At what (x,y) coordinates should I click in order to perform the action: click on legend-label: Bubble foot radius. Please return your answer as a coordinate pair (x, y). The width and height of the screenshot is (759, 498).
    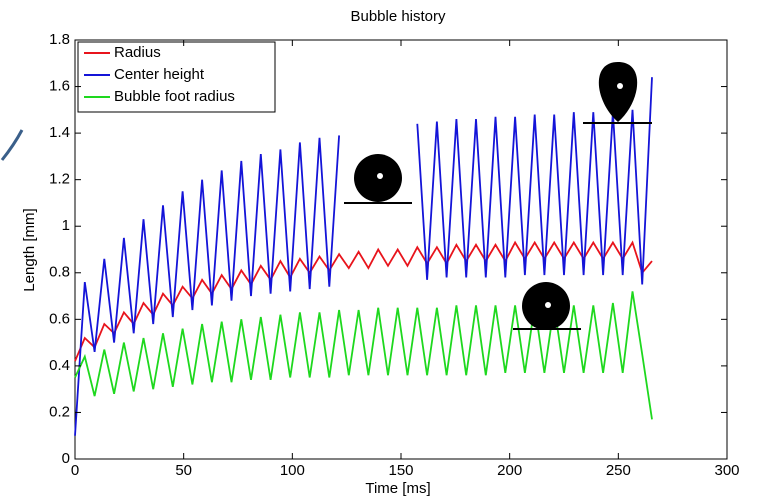
    Looking at the image, I should click on (174, 96).